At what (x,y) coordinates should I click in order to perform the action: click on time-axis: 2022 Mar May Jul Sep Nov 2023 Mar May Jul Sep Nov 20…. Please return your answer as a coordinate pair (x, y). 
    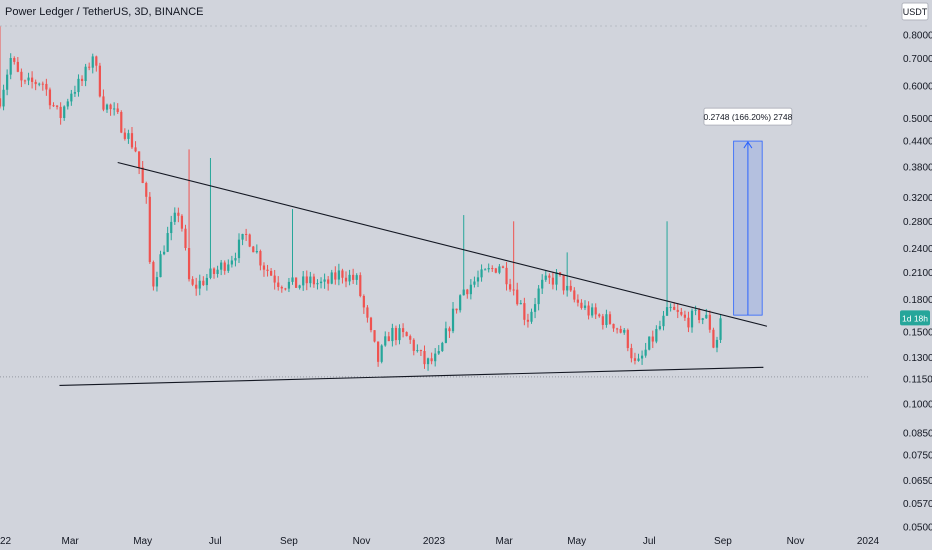
    Looking at the image, I should click on (440, 541).